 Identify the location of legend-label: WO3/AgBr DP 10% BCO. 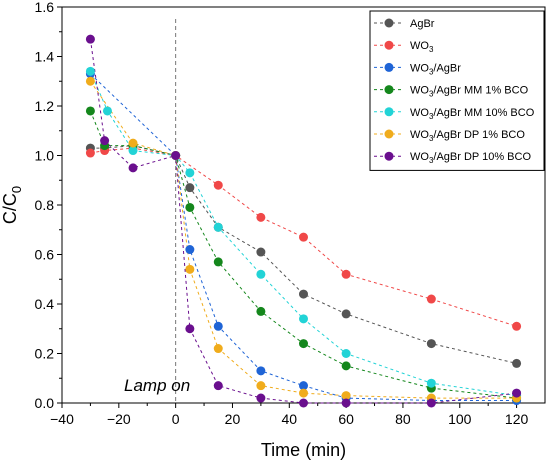
(470, 158).